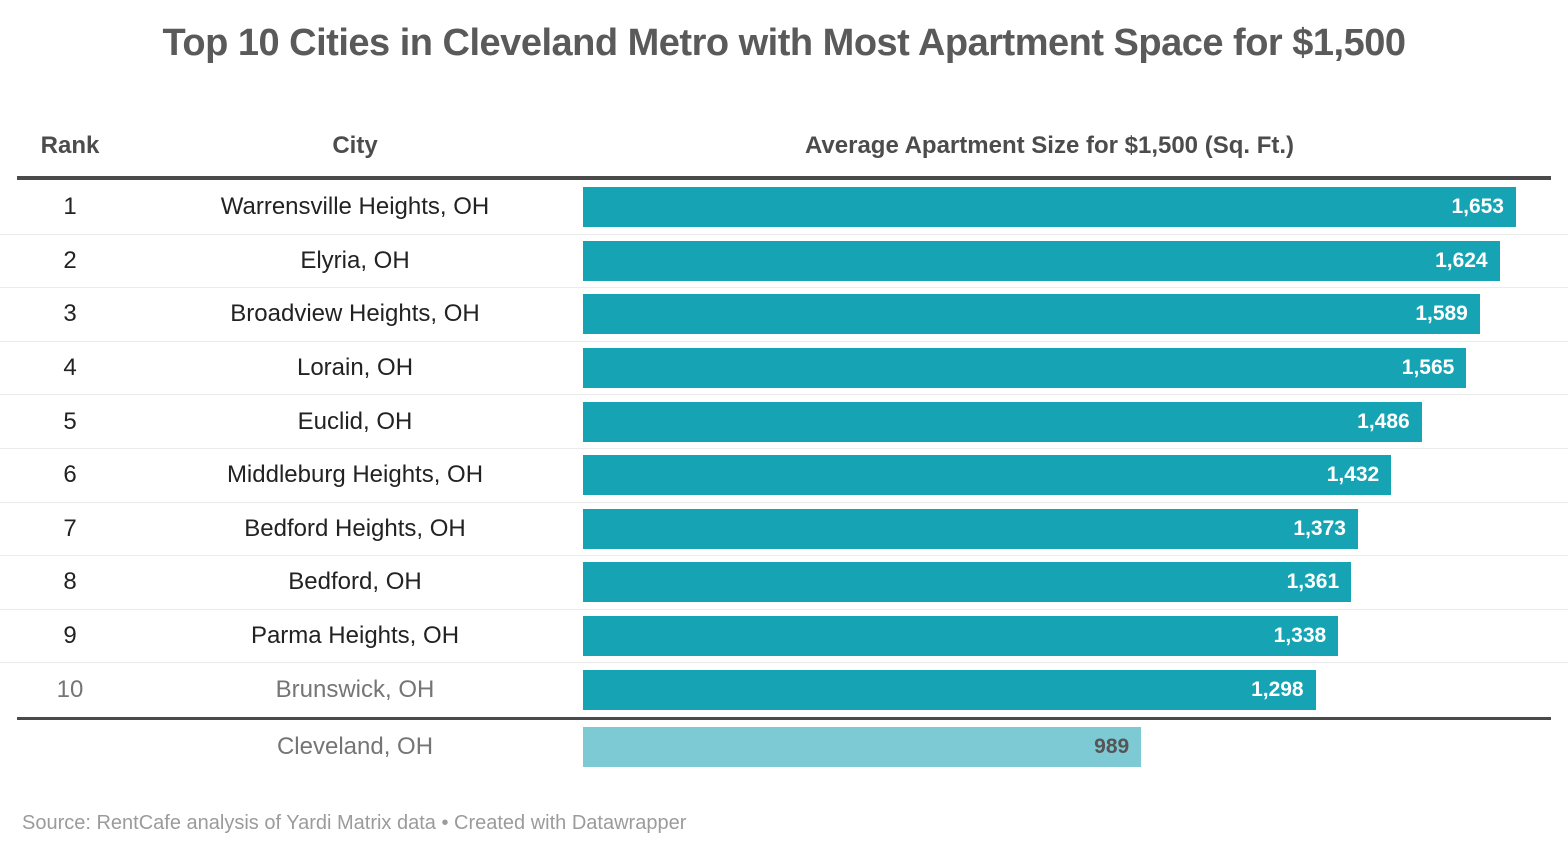 The image size is (1568, 860). What do you see at coordinates (355, 528) in the screenshot?
I see `city-cell: Bedford Heights, OH` at bounding box center [355, 528].